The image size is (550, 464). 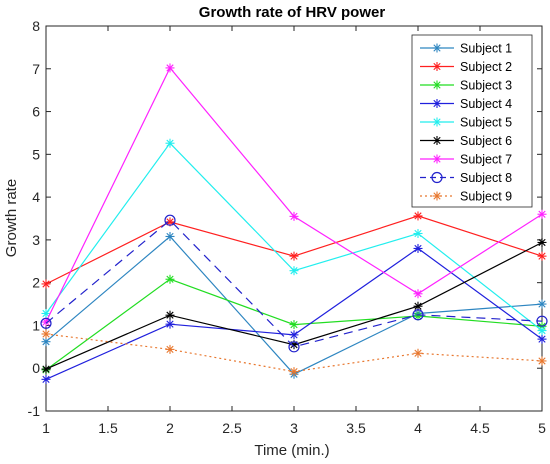 I want to click on y-axis-label: Growth rate, so click(x=11, y=218).